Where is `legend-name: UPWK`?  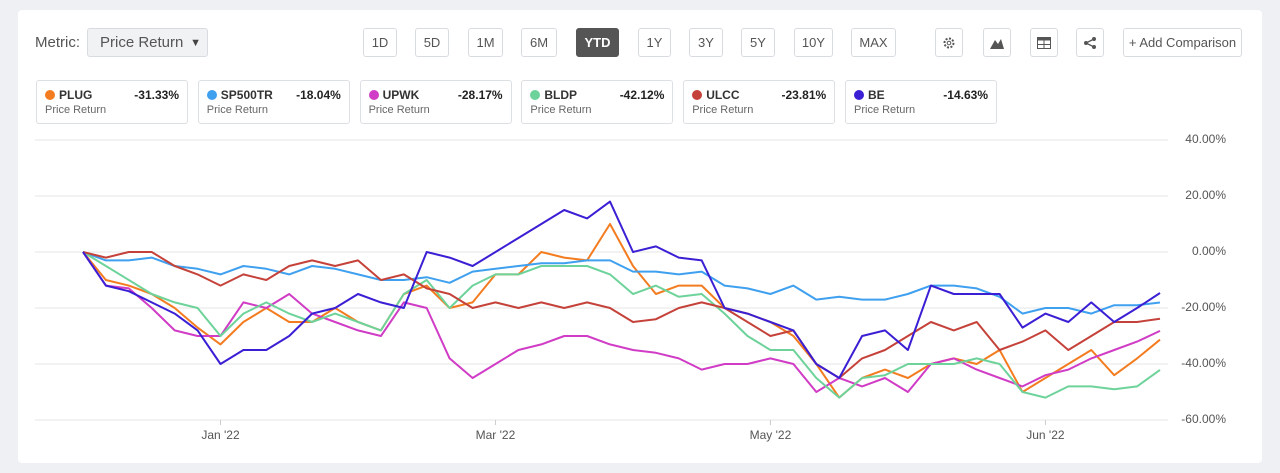 legend-name: UPWK is located at coordinates (401, 95).